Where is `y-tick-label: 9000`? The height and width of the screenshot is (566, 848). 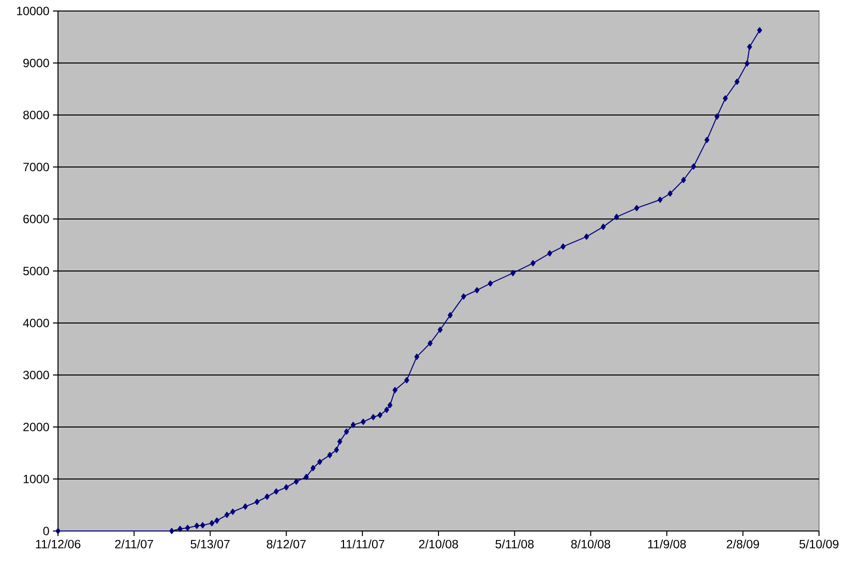 y-tick-label: 9000 is located at coordinates (36, 63).